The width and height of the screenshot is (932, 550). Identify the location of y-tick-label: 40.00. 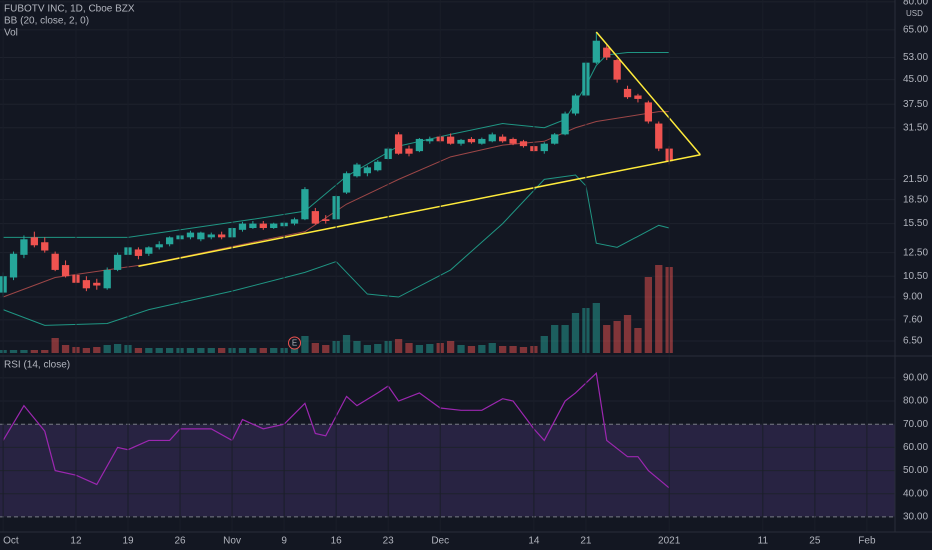
(915, 493).